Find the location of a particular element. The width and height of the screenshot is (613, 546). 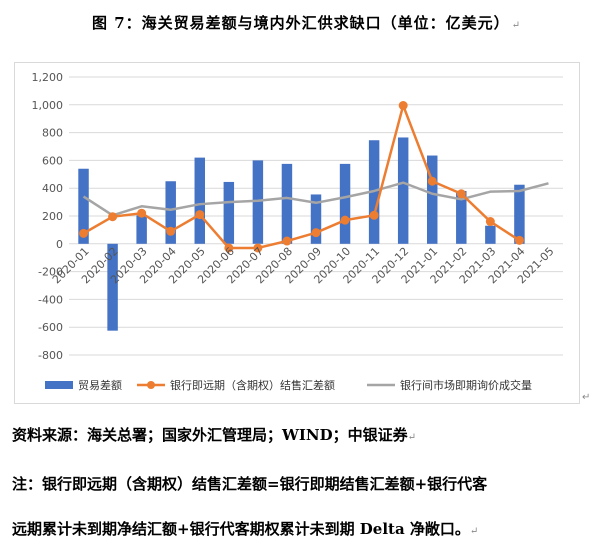

note-line-1: 注：银行即远期（含期权）结售汇差额=银行即期结售汇差额+银行代客 is located at coordinates (249, 483).